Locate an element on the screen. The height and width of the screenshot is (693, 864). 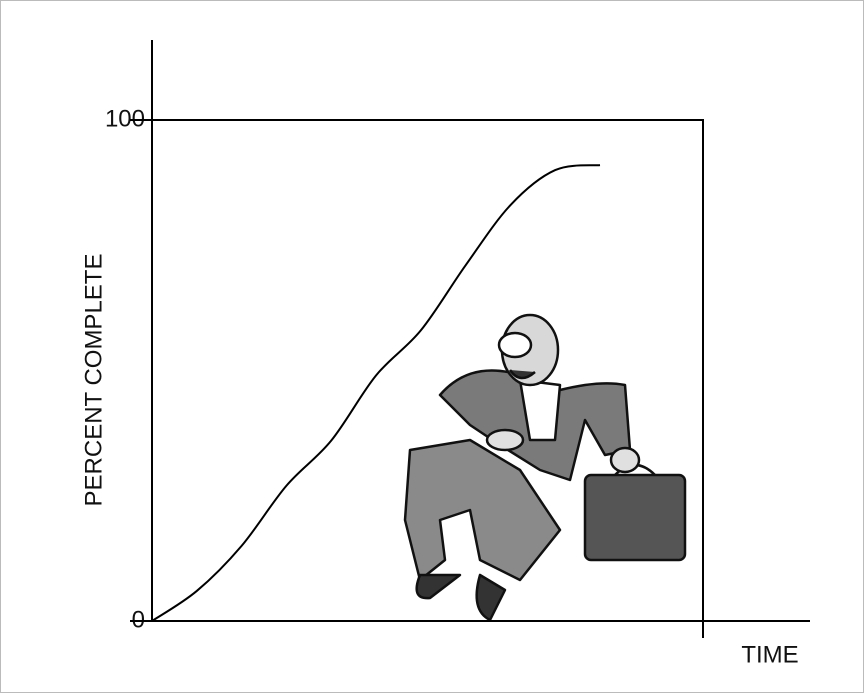
y-tick-label: 0 is located at coordinates (138, 619).